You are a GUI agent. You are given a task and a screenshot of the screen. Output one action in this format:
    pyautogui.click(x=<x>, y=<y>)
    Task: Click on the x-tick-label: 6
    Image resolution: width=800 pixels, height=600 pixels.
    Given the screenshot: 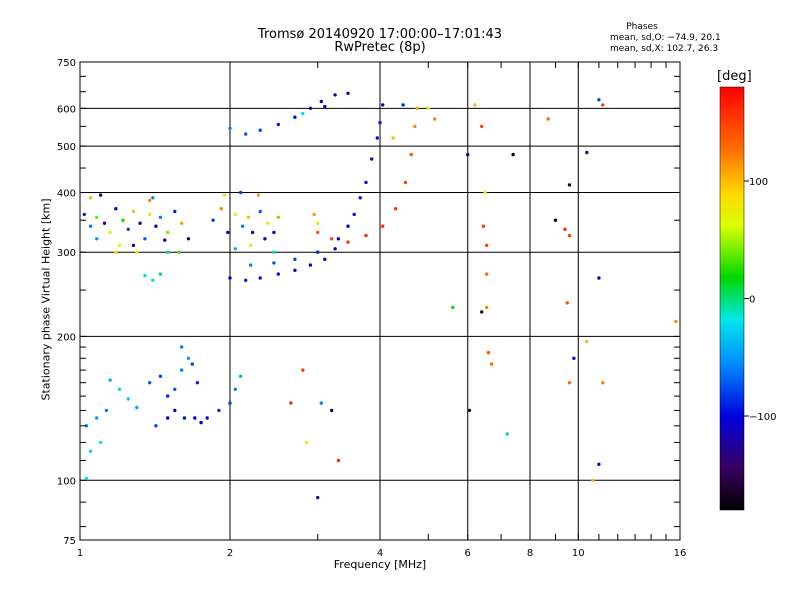 What is the action you would take?
    pyautogui.click(x=468, y=553)
    